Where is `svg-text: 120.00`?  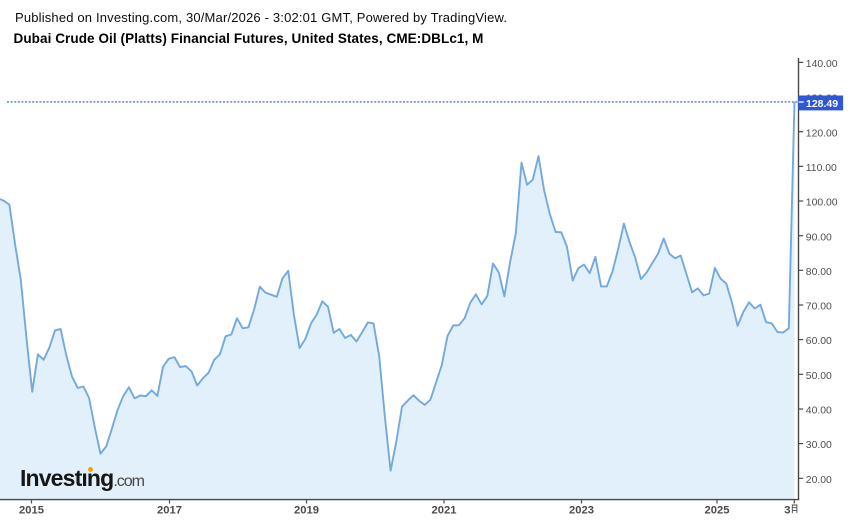
svg-text: 120.00 is located at coordinates (822, 133).